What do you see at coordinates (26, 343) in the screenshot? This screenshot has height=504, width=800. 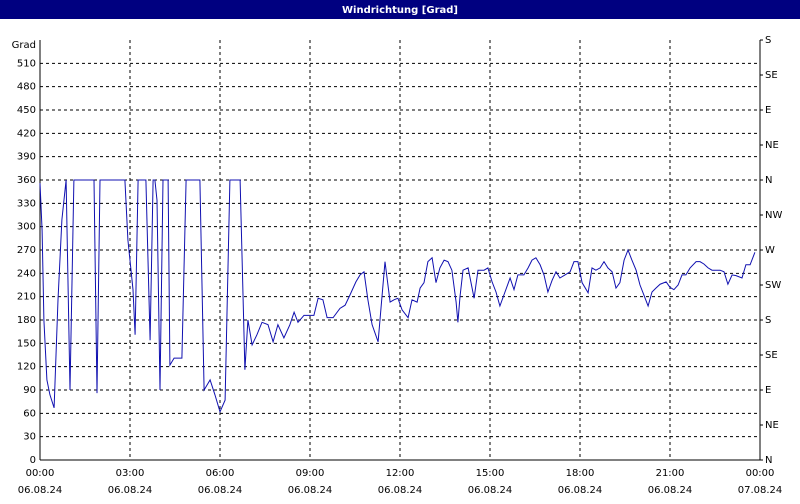 I see `y-tick-label: 150` at bounding box center [26, 343].